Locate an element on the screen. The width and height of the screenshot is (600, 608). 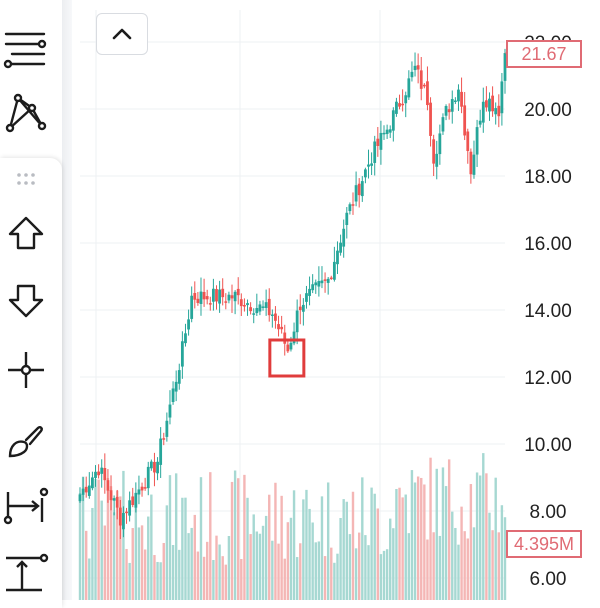
y-axis-tick-label: 10.00 is located at coordinates (548, 445).